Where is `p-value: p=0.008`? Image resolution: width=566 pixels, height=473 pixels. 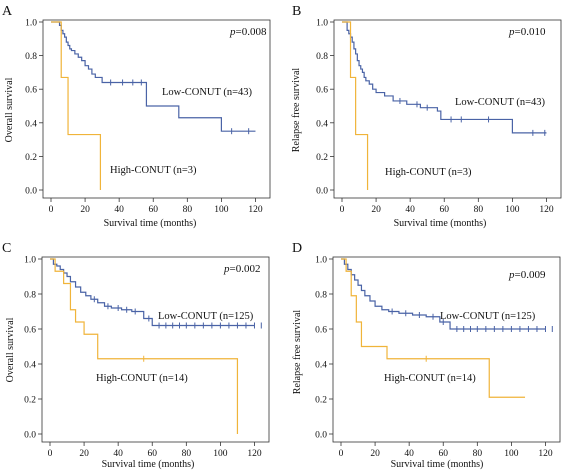 p-value: p=0.008 is located at coordinates (248, 32).